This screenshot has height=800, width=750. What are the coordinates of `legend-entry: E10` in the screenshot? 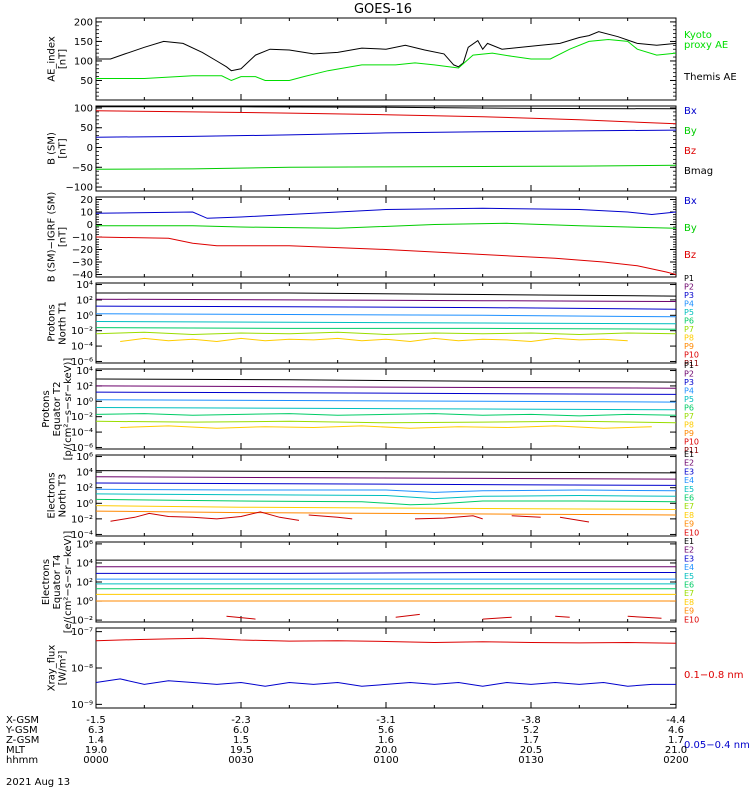 It's located at (691, 532).